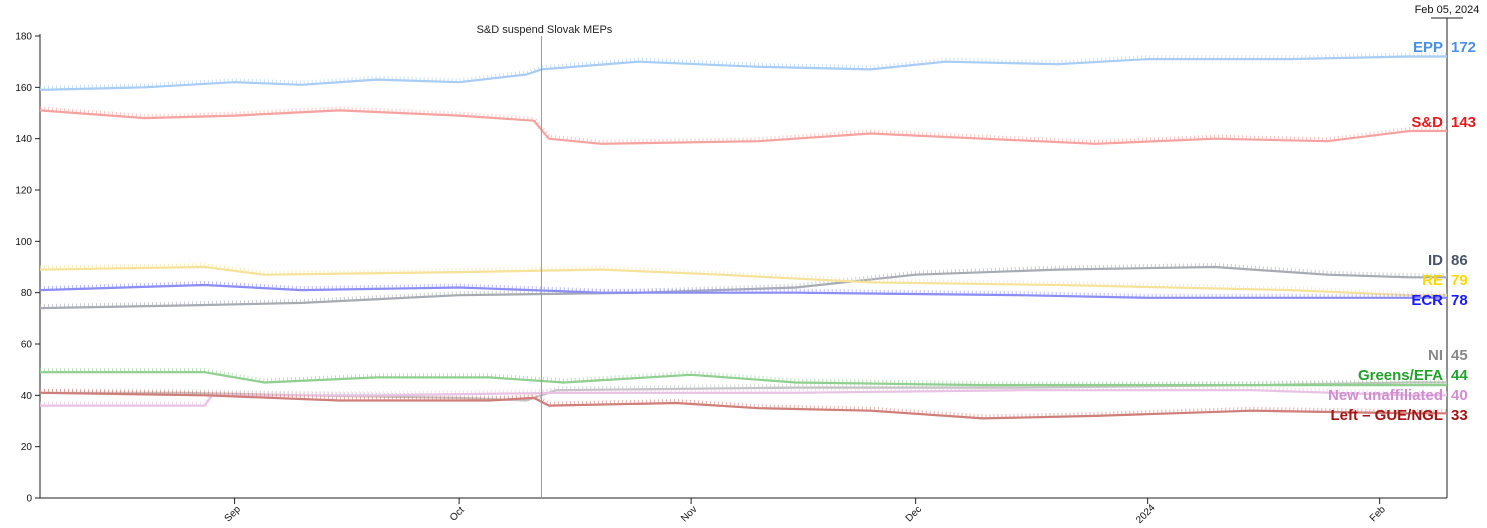  Describe the element at coordinates (1146, 514) in the screenshot. I see `x-tick-label: 2024` at that location.